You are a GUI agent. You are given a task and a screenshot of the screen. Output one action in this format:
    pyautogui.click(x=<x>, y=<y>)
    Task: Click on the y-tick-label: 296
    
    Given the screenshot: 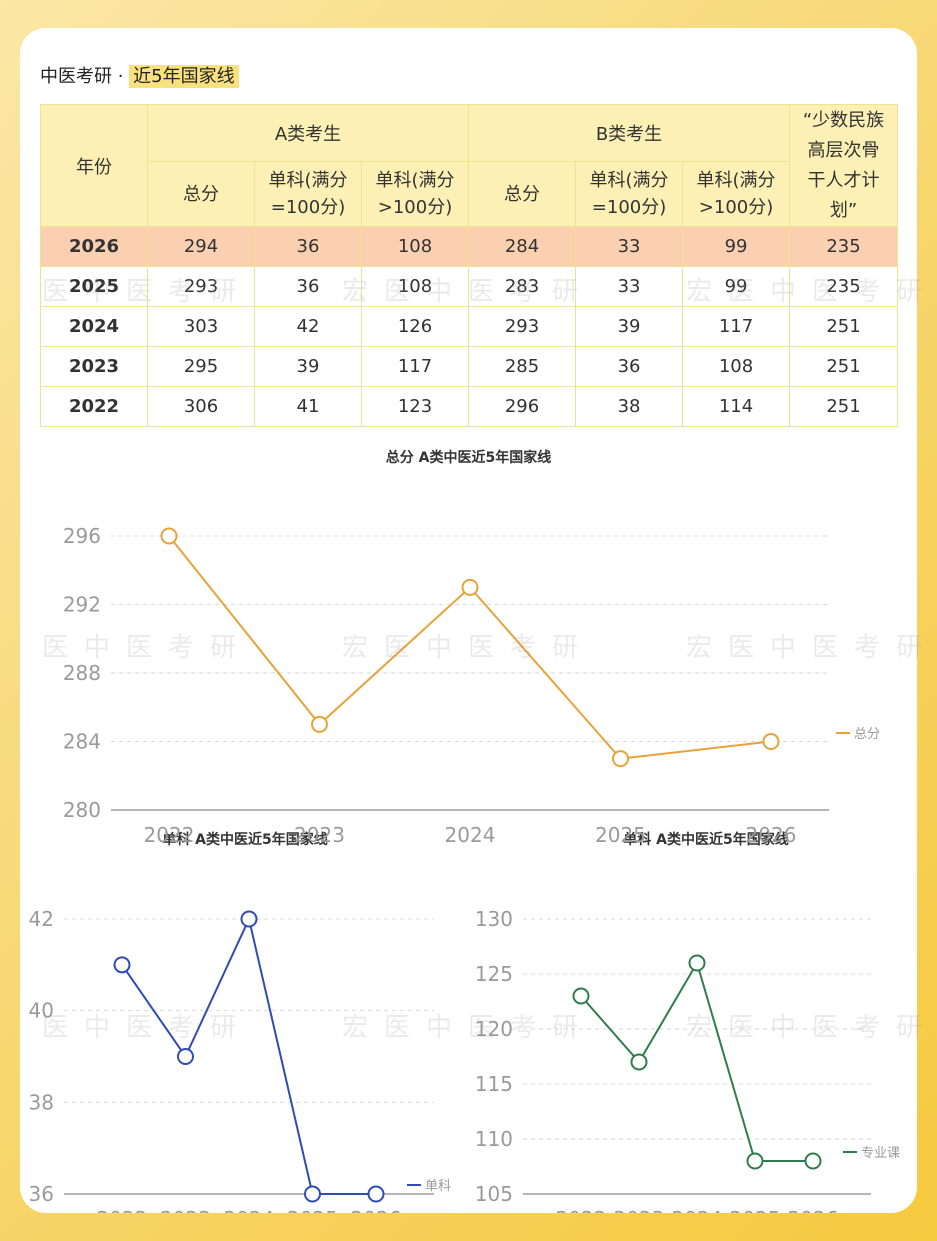 What is the action you would take?
    pyautogui.click(x=82, y=536)
    